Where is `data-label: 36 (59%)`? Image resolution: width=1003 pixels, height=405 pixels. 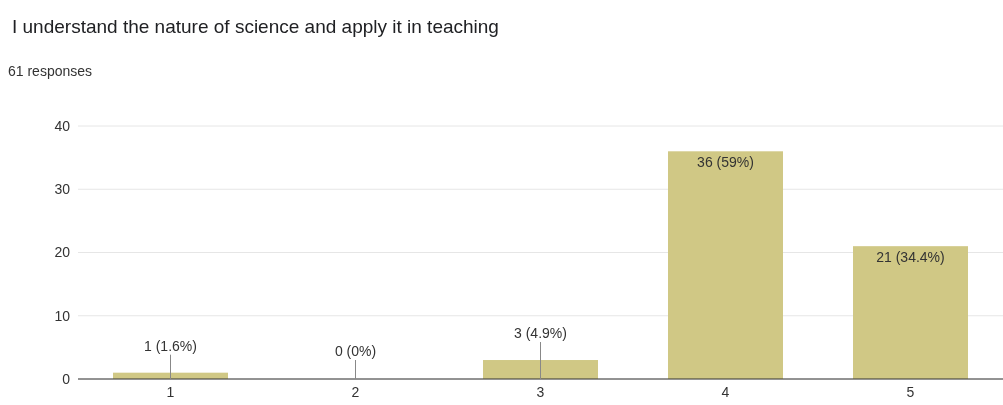
data-label: 36 (59%) is located at coordinates (725, 162).